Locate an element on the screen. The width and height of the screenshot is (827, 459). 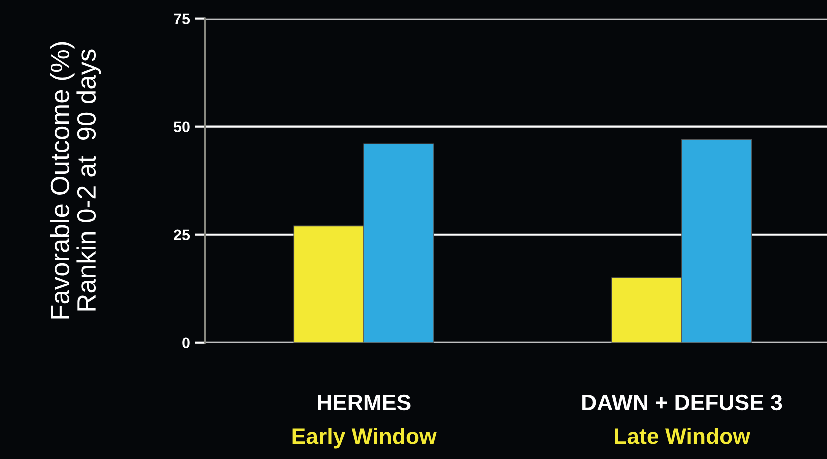
y-axis-title: Favorable Outcome (%) Rankin 0-2 at 90 days is located at coordinates (76, 180).